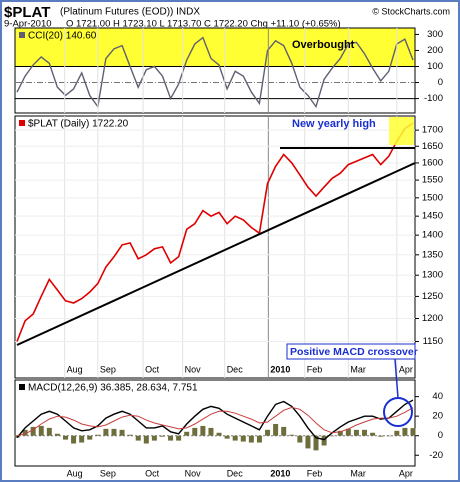 The width and height of the screenshot is (460, 482). I want to click on y-tick-label: 100, so click(435, 66).